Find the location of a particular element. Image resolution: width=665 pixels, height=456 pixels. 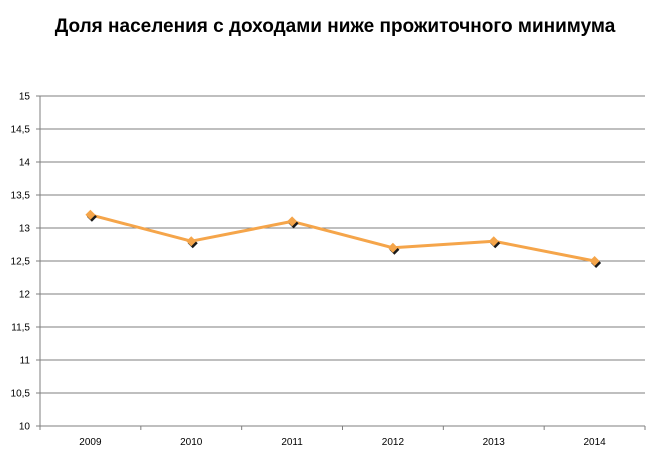

x-tick-label: 2009 is located at coordinates (90, 442).